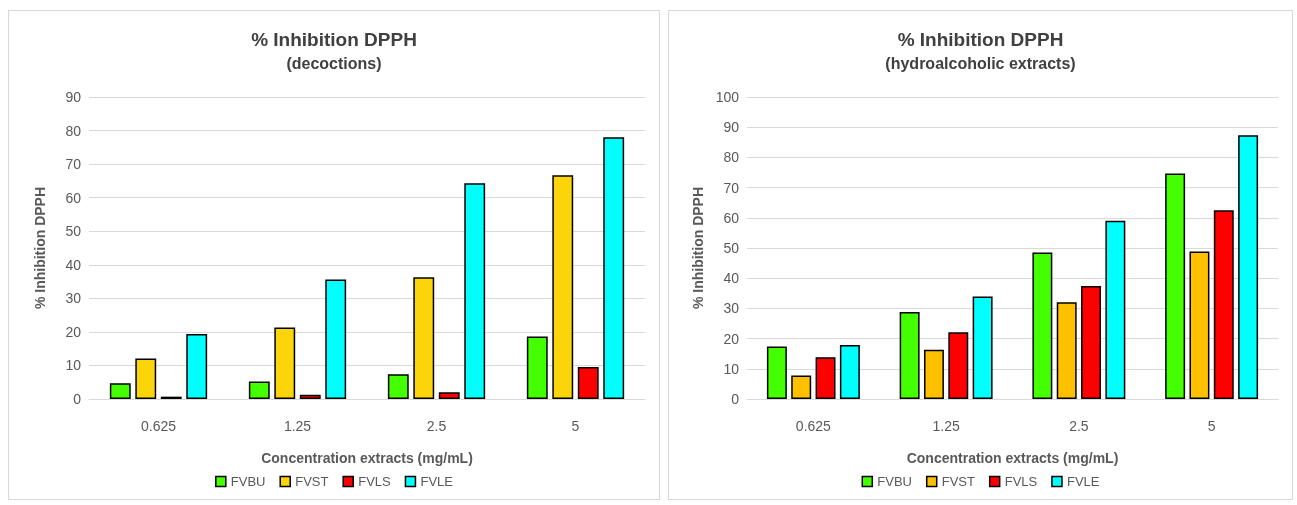 Image resolution: width=1297 pixels, height=505 pixels. I want to click on chart-subtitle: (decoctions), so click(334, 63).